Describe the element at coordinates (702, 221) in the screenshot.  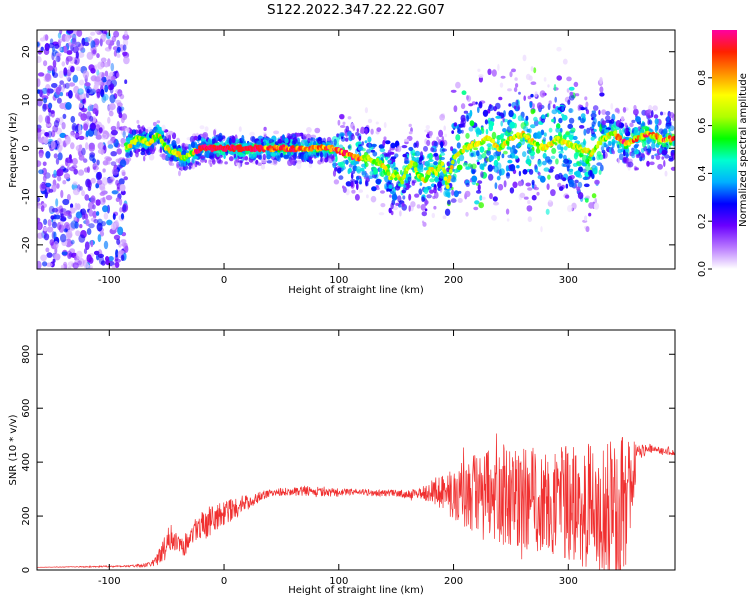
I see `colorbar-tick-label: 0.2` at that location.